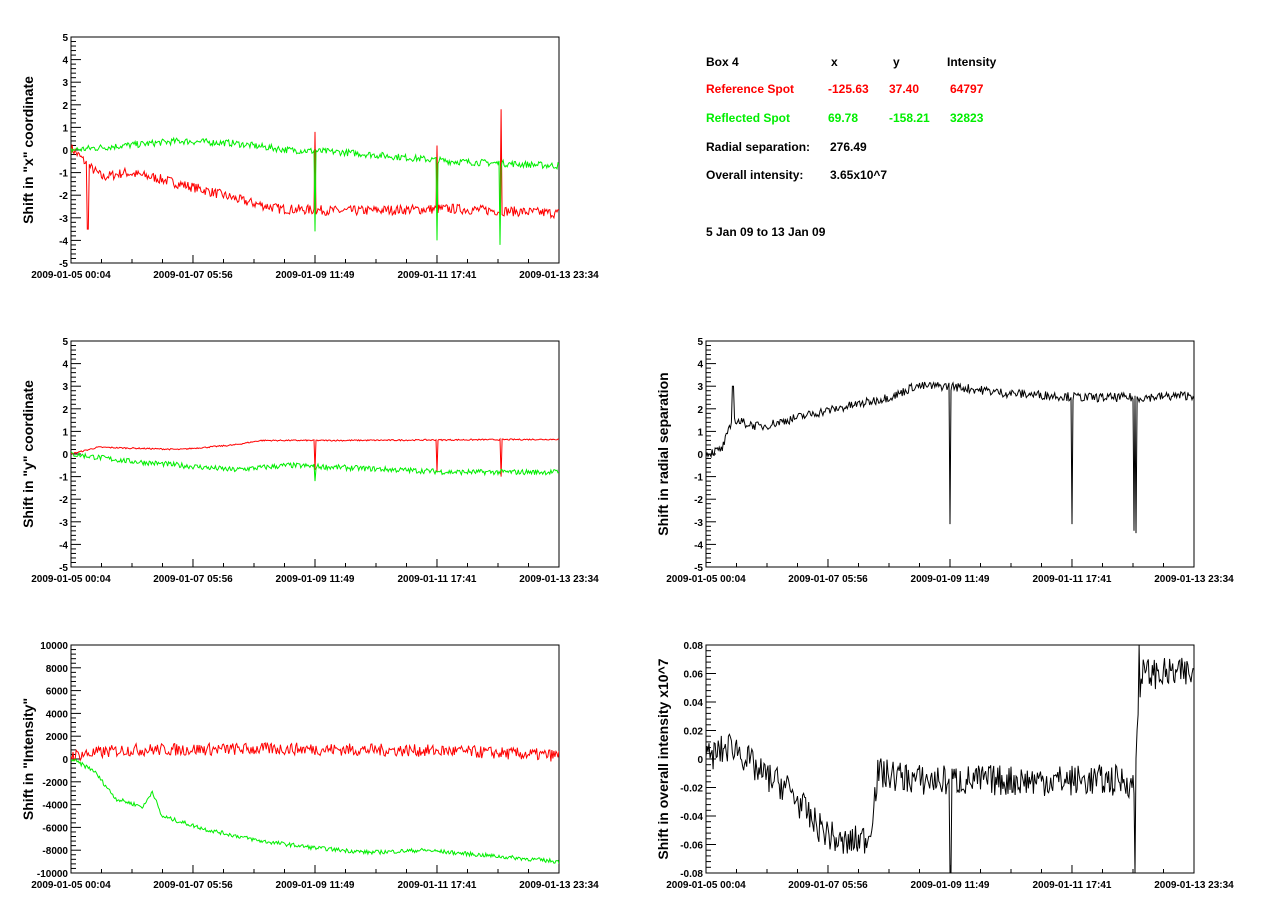 Image resolution: width=1268 pixels, height=913 pixels. What do you see at coordinates (848, 89) in the screenshot?
I see `reference-spot-x: -125.63` at bounding box center [848, 89].